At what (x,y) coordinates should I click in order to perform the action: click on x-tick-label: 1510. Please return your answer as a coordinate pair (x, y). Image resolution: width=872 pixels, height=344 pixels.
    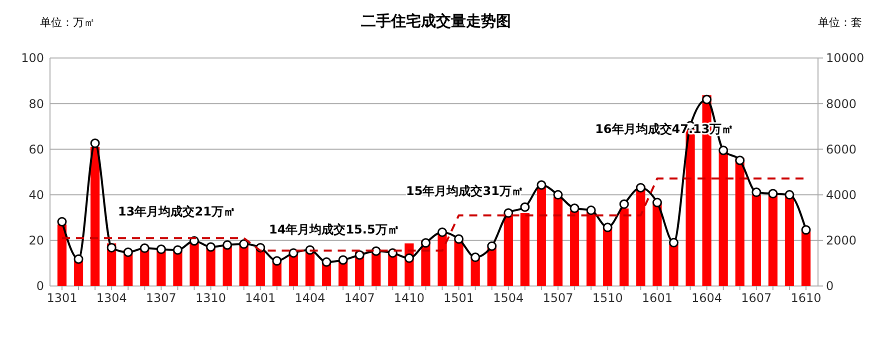
    Looking at the image, I should click on (607, 298).